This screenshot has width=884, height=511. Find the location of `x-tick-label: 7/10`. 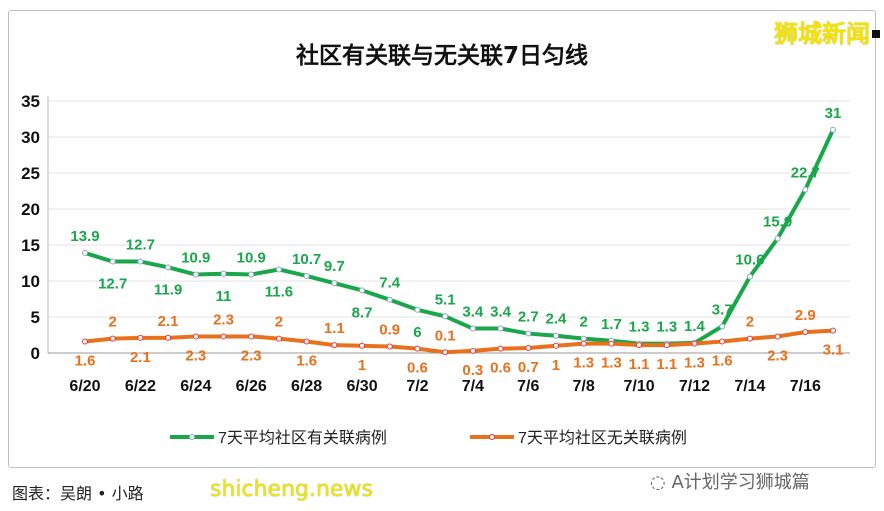

x-tick-label: 7/10 is located at coordinates (639, 386).